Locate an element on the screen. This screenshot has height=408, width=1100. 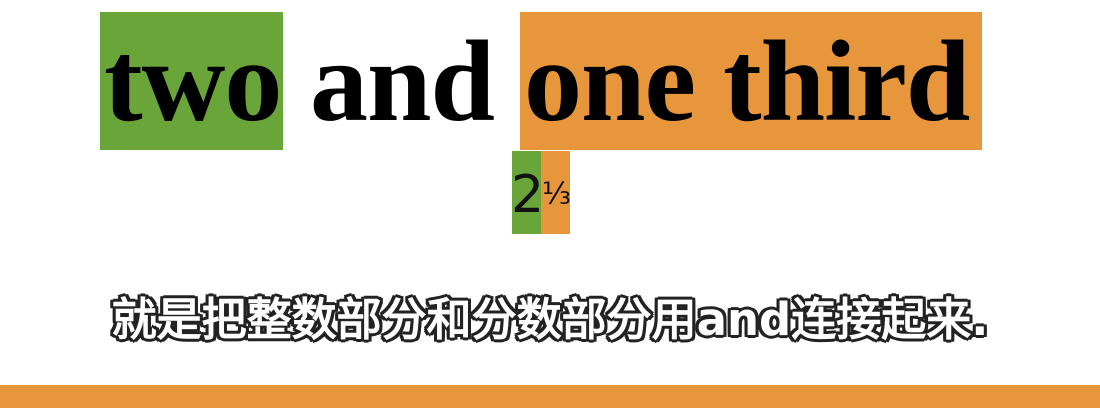
subtitle-caption: 就是把整数部分和分数部分用and连接起来. is located at coordinates (550, 319).